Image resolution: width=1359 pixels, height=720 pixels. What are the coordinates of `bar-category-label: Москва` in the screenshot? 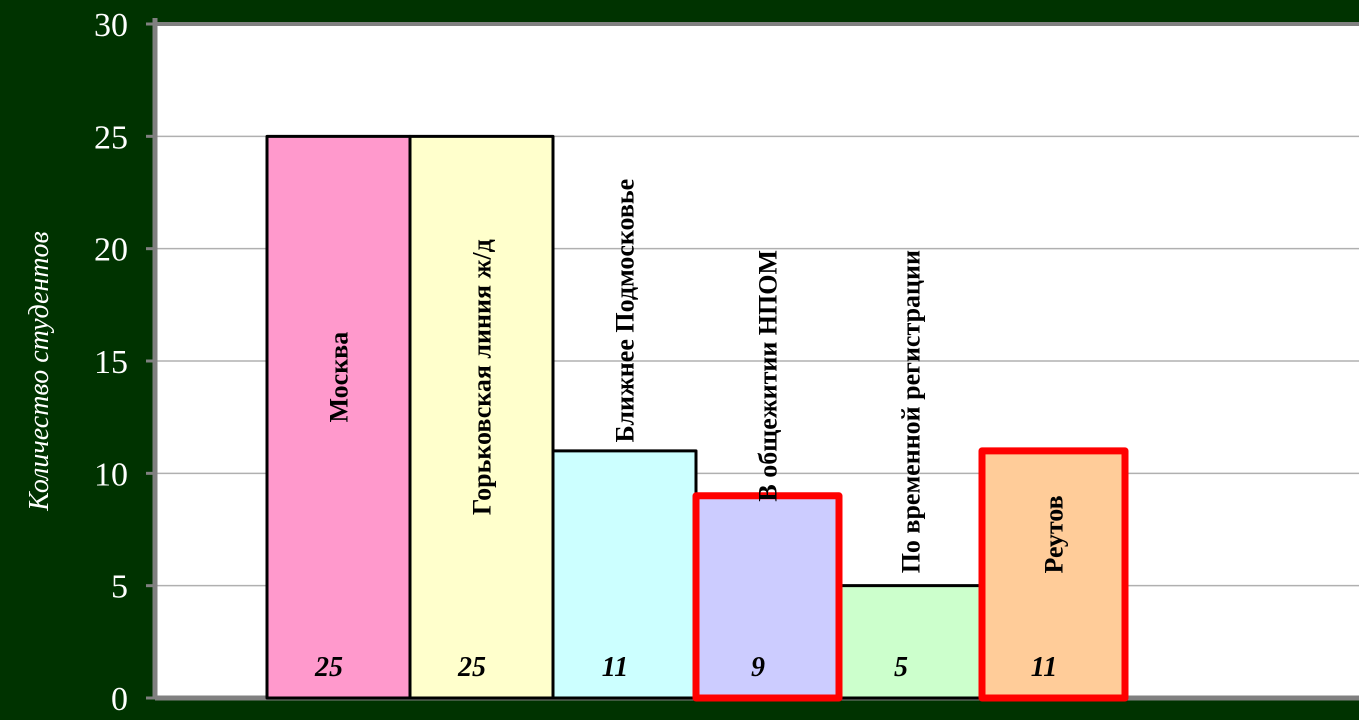 It's located at (339, 377).